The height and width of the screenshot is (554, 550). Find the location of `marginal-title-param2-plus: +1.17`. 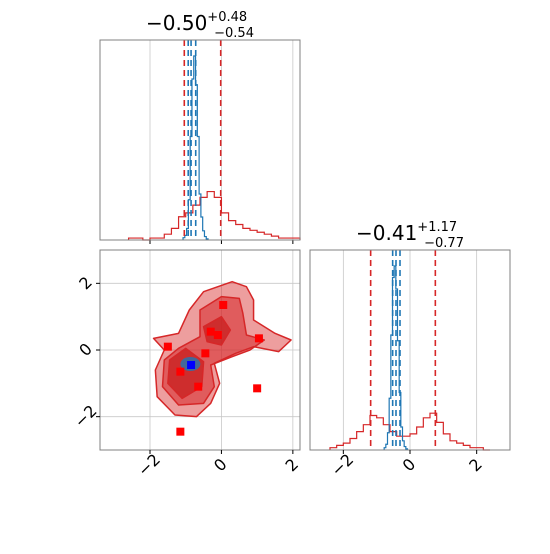

marginal-title-param2-plus: +1.17 is located at coordinates (437, 227).